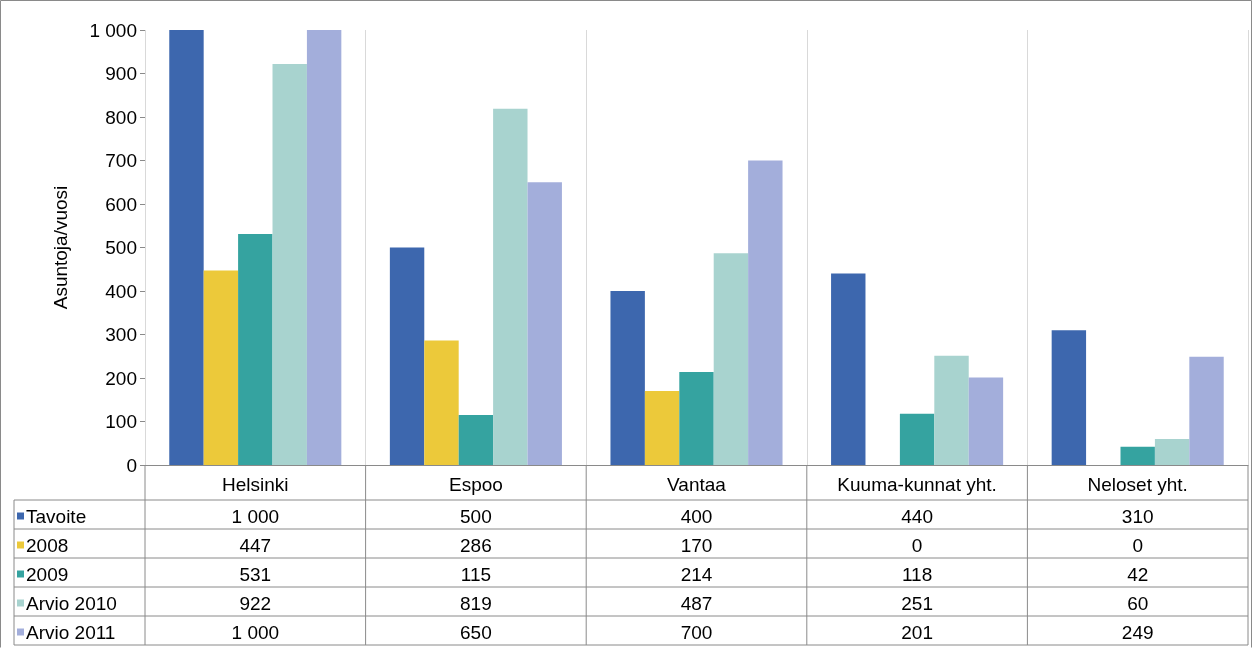 This screenshot has width=1252, height=648. Describe the element at coordinates (121, 291) in the screenshot. I see `y-tick-label: 400` at that location.